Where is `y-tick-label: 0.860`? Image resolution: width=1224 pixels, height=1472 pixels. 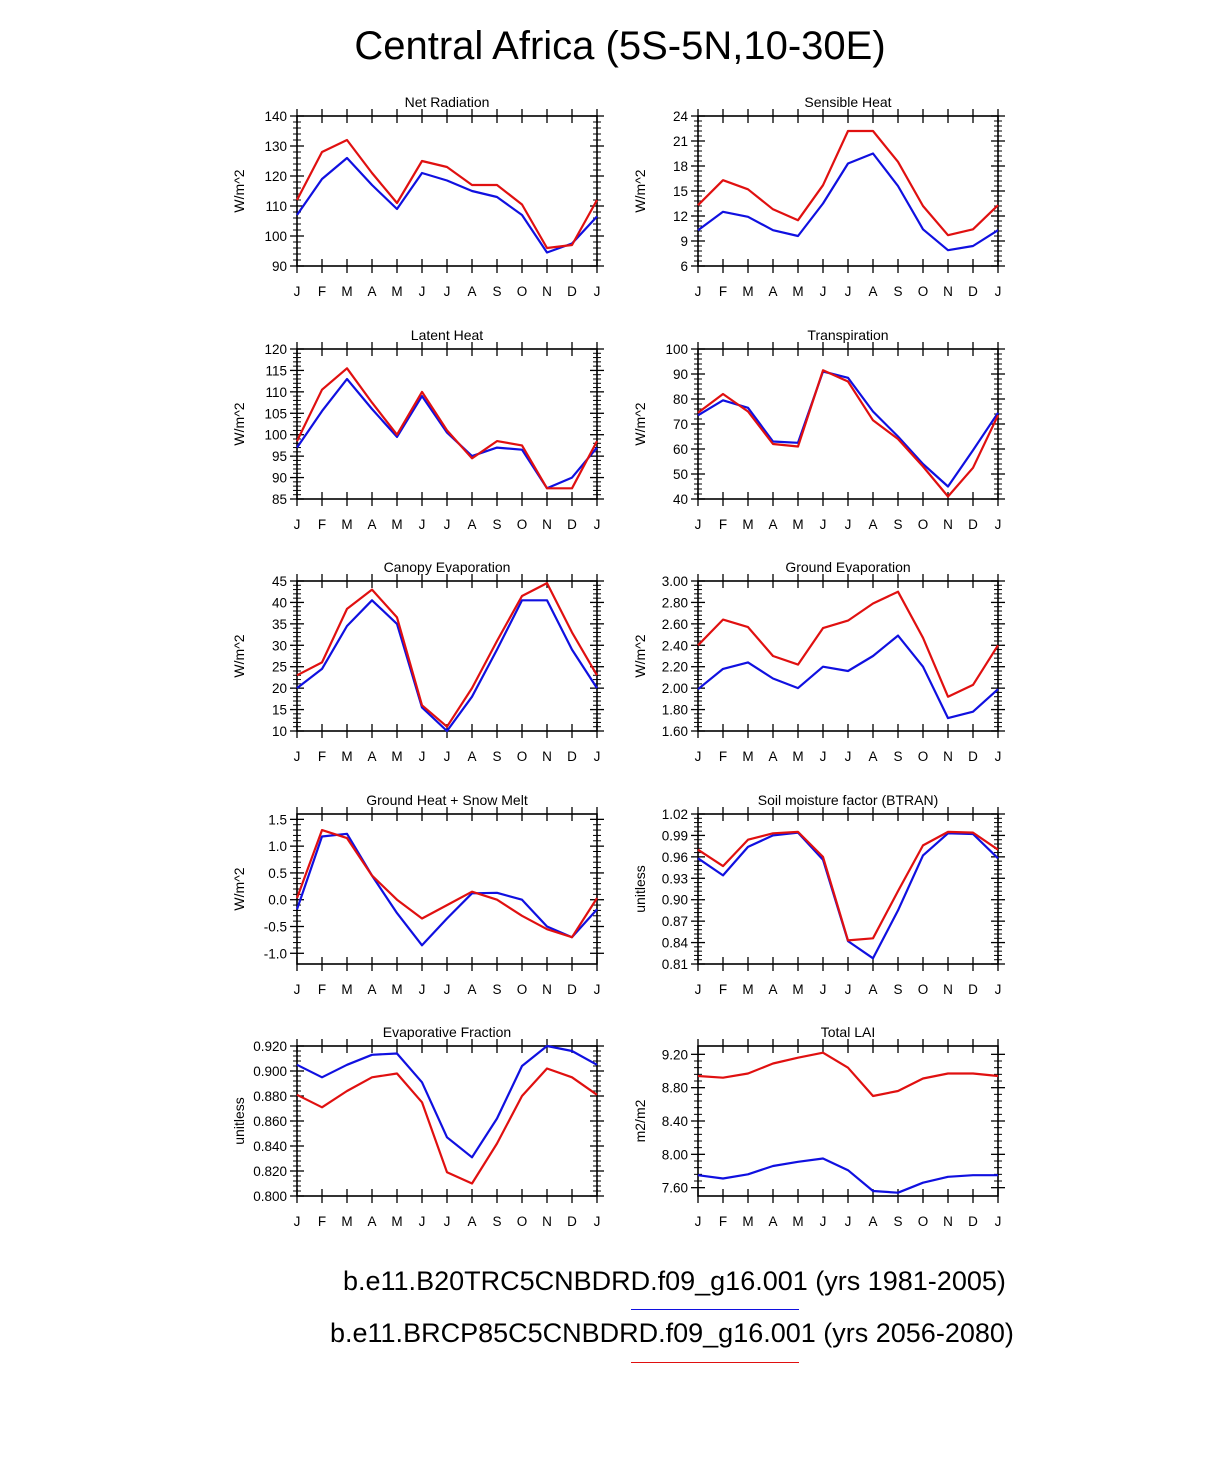 y-tick-label: 0.860 is located at coordinates (270, 1121).